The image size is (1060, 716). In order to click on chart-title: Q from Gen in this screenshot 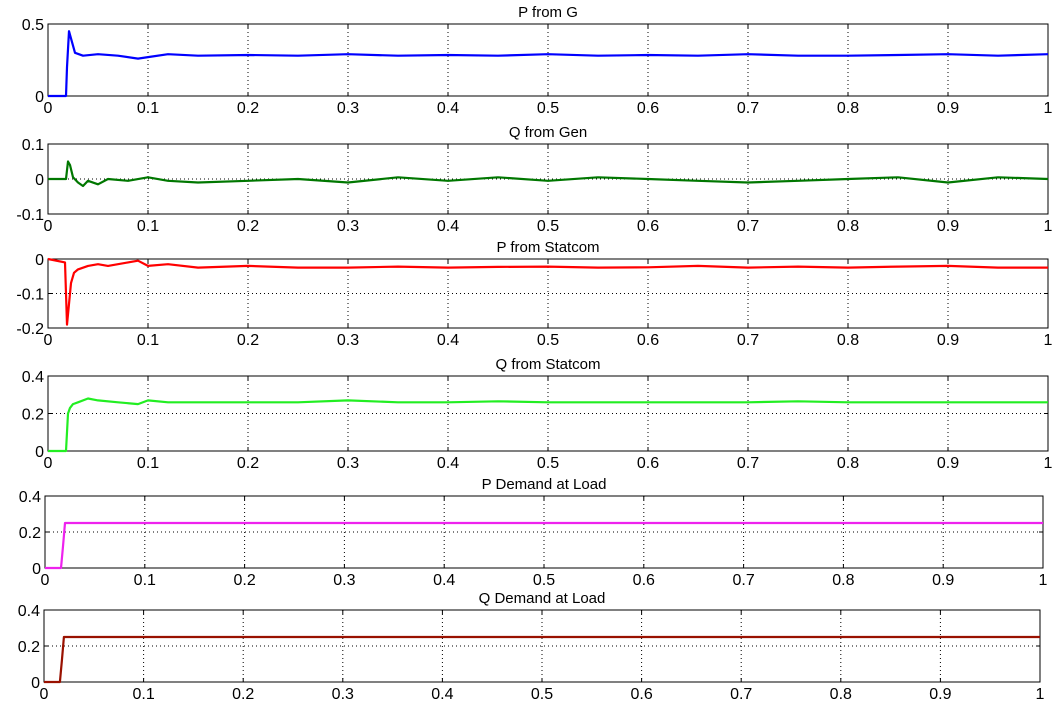, I will do `click(548, 132)`.